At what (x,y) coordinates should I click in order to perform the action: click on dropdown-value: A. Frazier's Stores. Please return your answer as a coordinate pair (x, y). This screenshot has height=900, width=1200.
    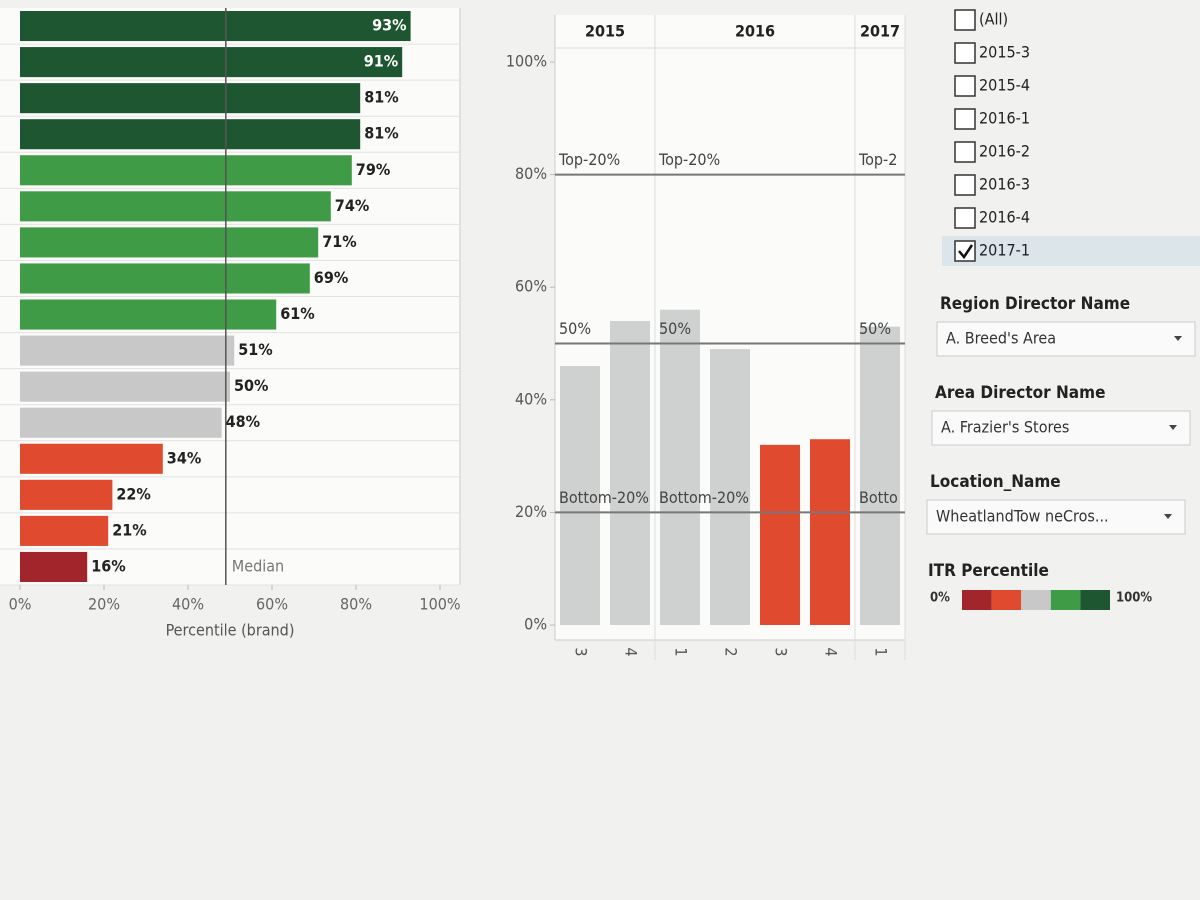
    Looking at the image, I should click on (1005, 427).